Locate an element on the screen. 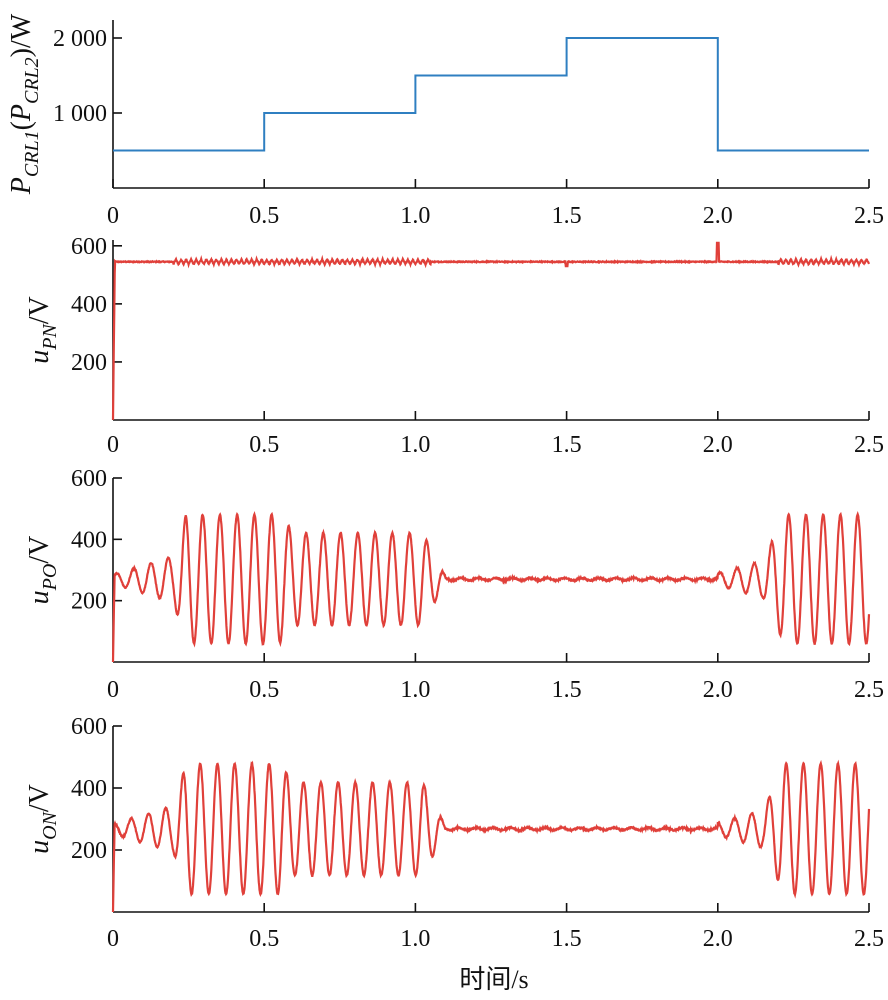  y-axis-label: uPO/V is located at coordinates (42, 570).